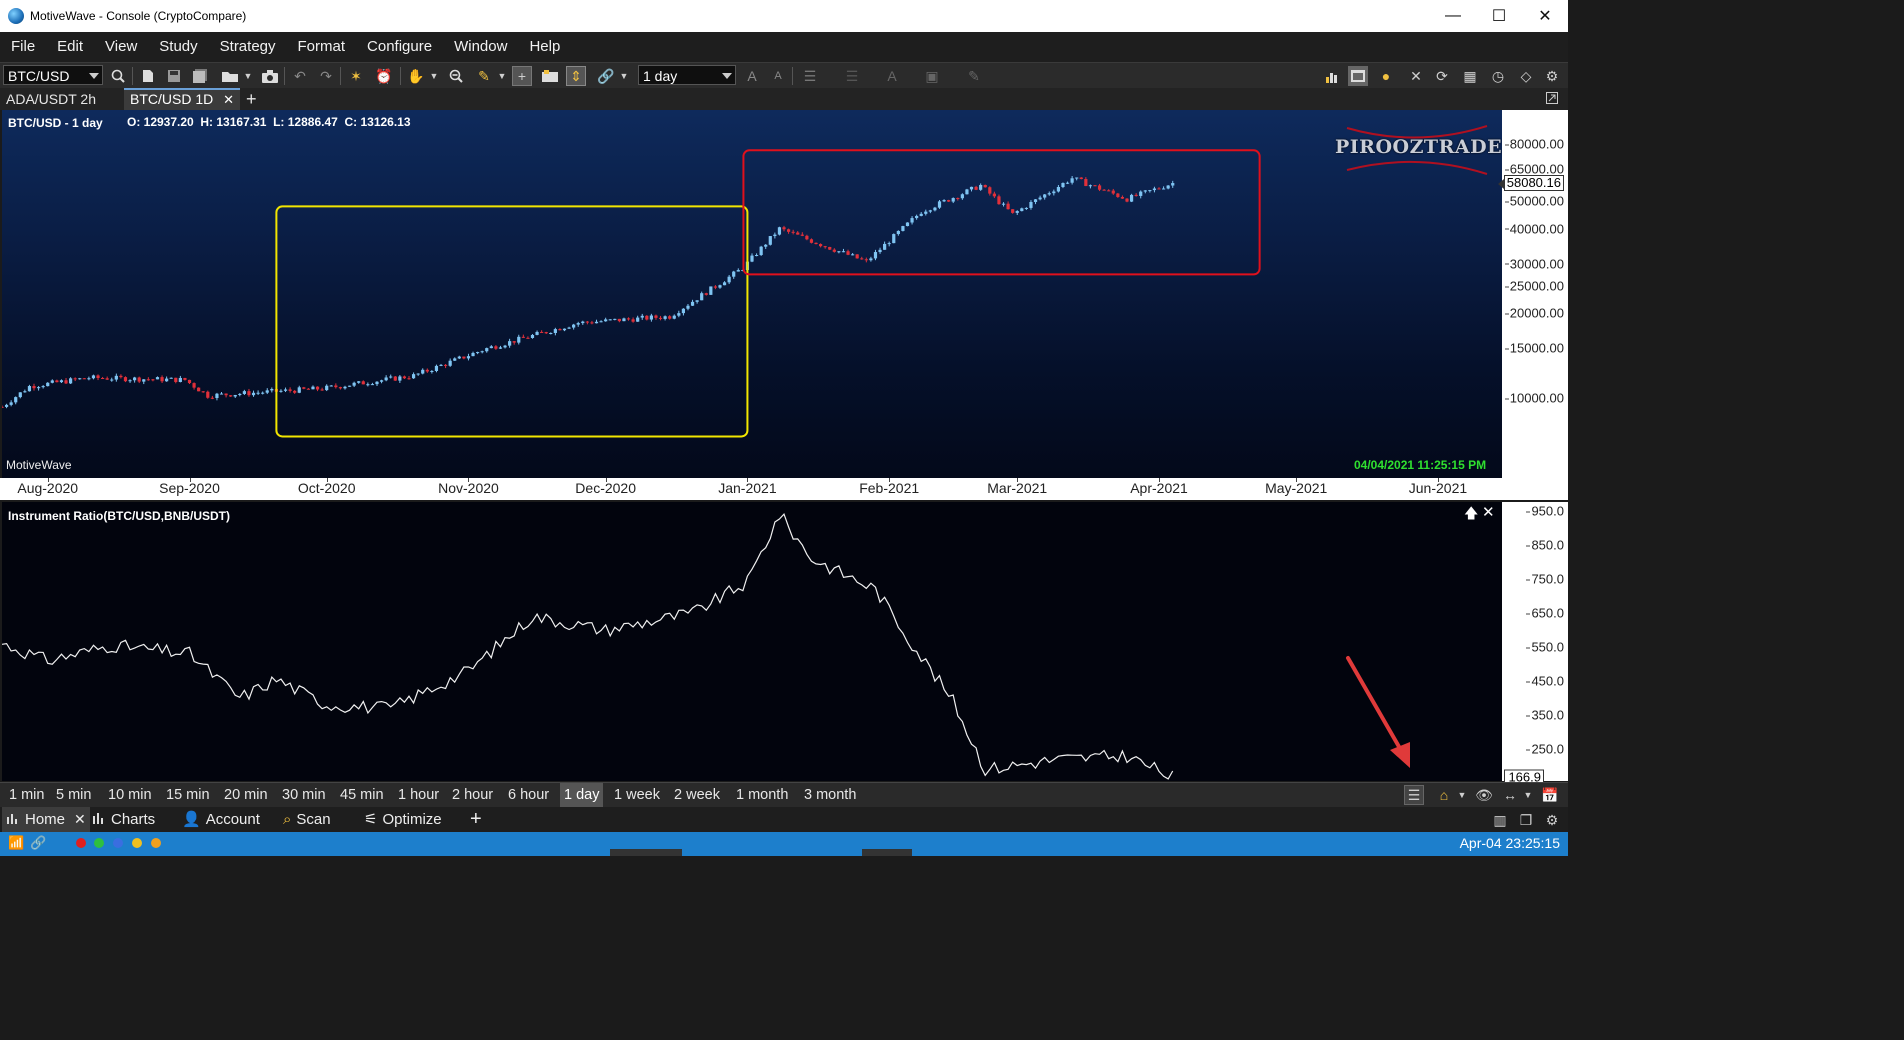  What do you see at coordinates (687, 75) in the screenshot?
I see `barsize-select: 1 day` at bounding box center [687, 75].